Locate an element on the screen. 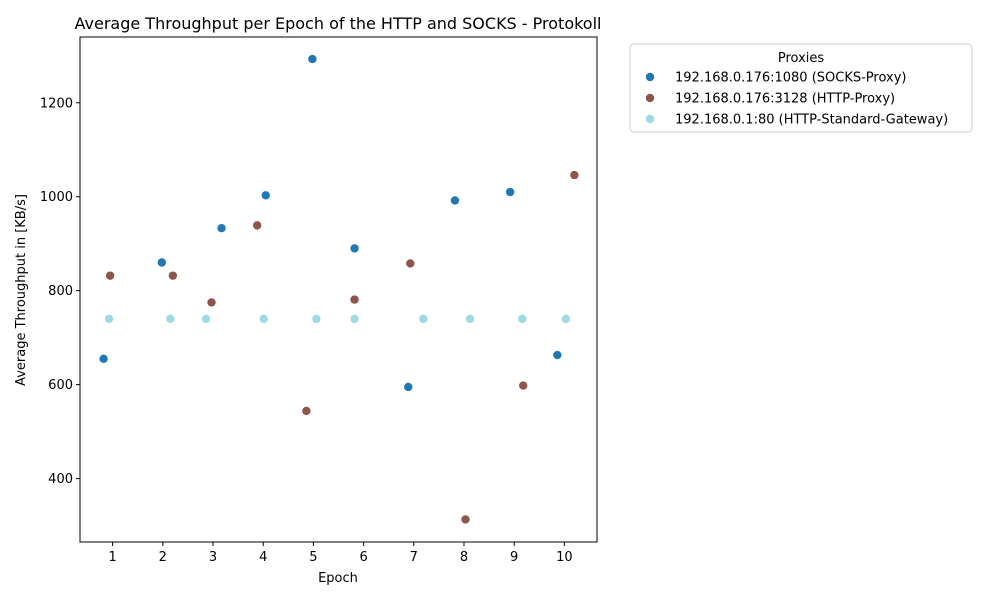 The width and height of the screenshot is (1000, 600). legend-label: 192.168.0.176:1080 (SOCKS-Proxy) is located at coordinates (791, 78).